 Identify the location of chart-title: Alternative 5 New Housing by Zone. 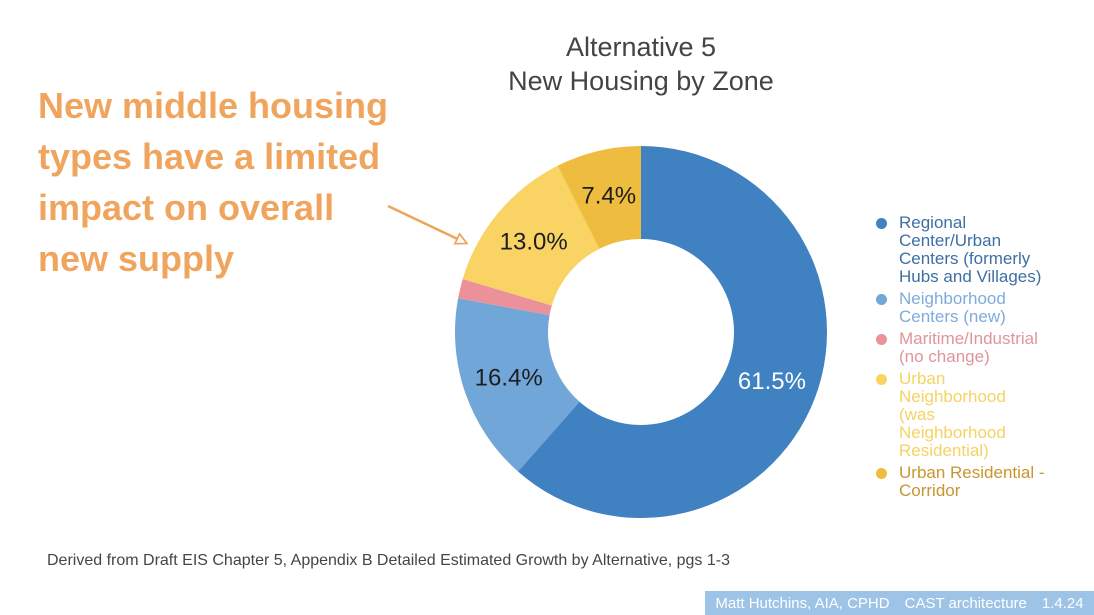
(641, 64).